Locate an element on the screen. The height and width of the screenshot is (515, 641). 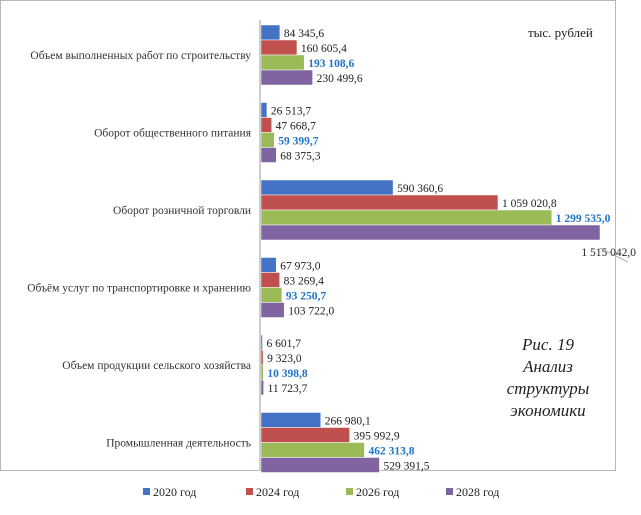
category-label: Оборот розничной торговли is located at coordinates (182, 211).